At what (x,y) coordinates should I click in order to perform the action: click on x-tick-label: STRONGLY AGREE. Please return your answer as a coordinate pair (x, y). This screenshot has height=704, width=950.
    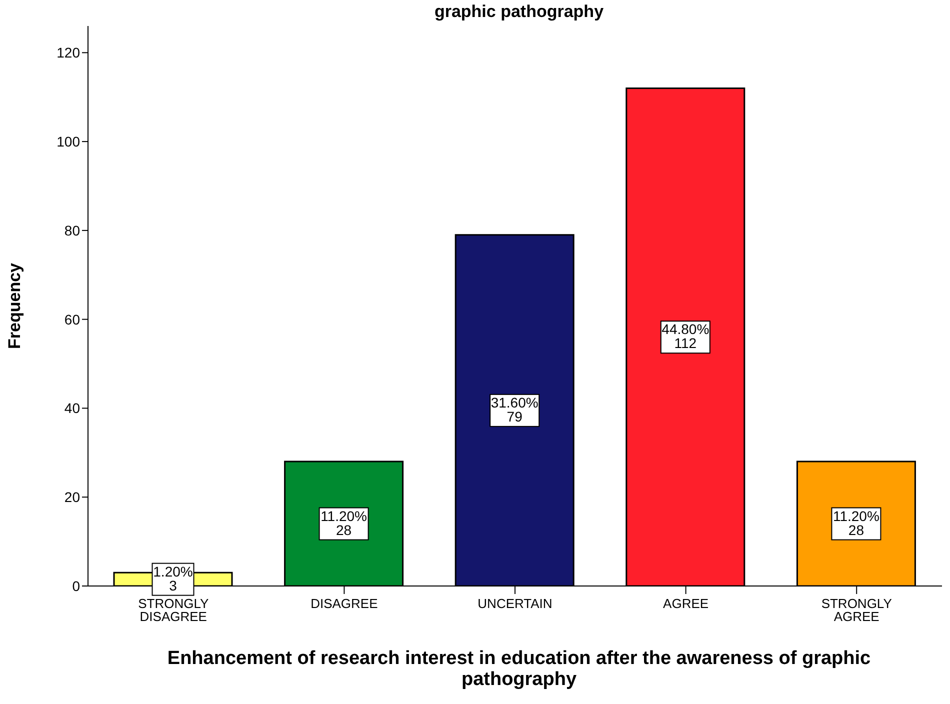
    Looking at the image, I should click on (856, 610).